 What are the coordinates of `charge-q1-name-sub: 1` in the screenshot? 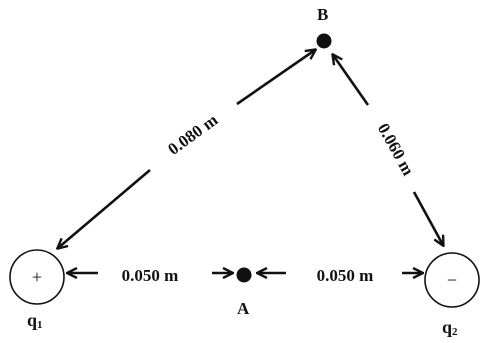 It's located at (40, 325).